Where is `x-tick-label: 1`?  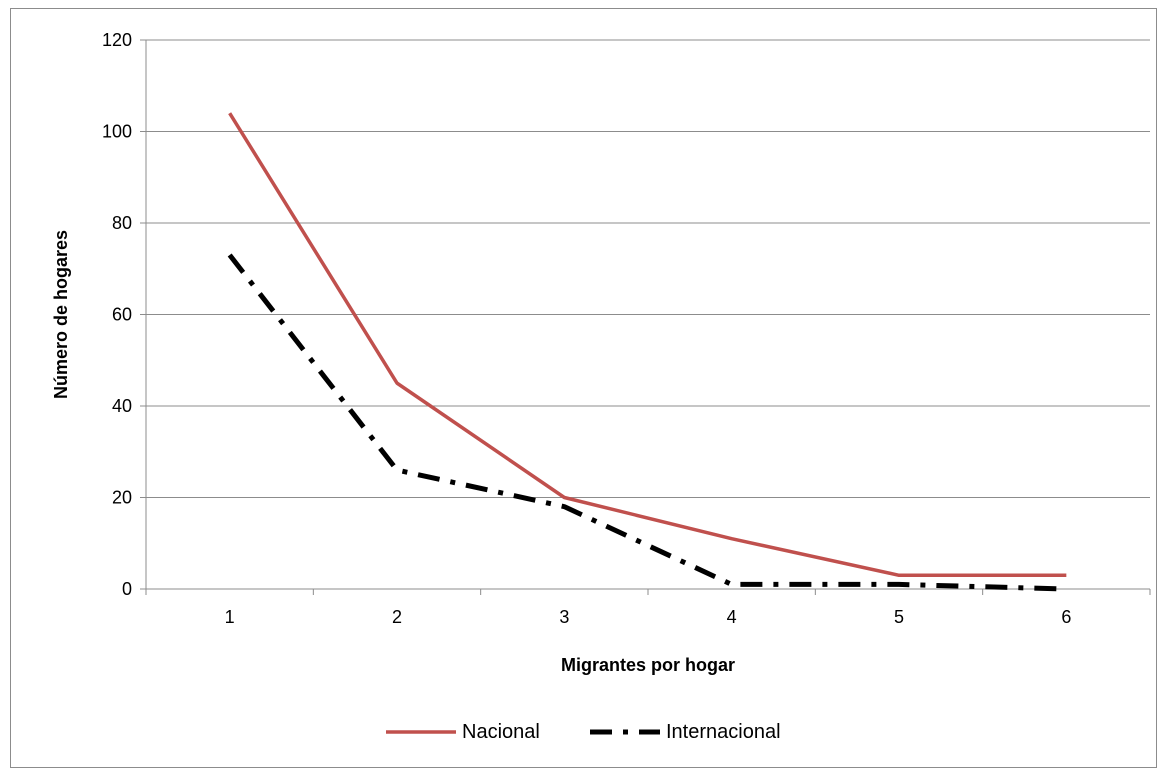
x-tick-label: 1 is located at coordinates (230, 617).